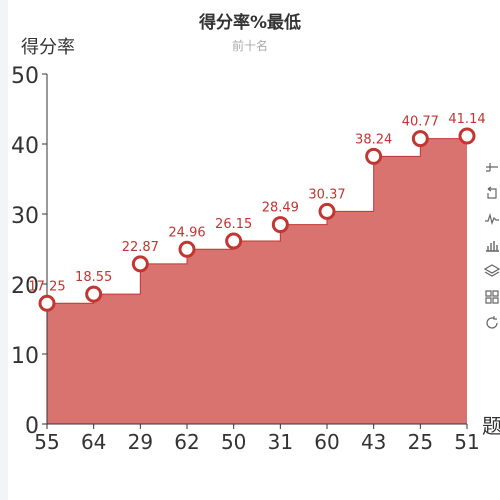 The height and width of the screenshot is (500, 500). I want to click on data-label: 17.25, so click(46, 286).